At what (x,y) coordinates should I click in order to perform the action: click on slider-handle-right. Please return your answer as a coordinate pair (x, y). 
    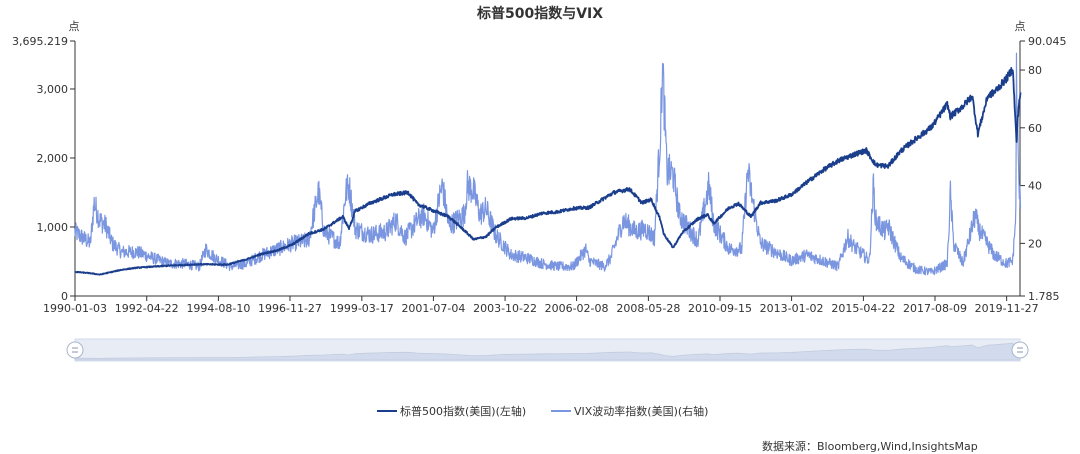
    Looking at the image, I should click on (1020, 350).